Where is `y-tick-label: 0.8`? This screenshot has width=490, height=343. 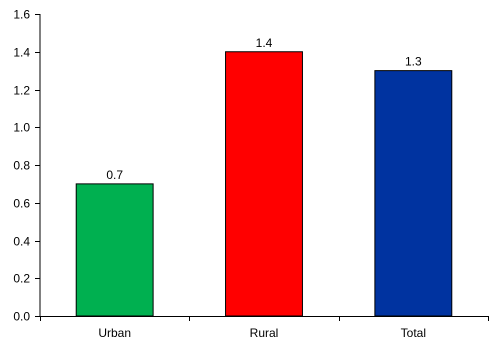 y-tick-label: 0.8 is located at coordinates (21, 166).